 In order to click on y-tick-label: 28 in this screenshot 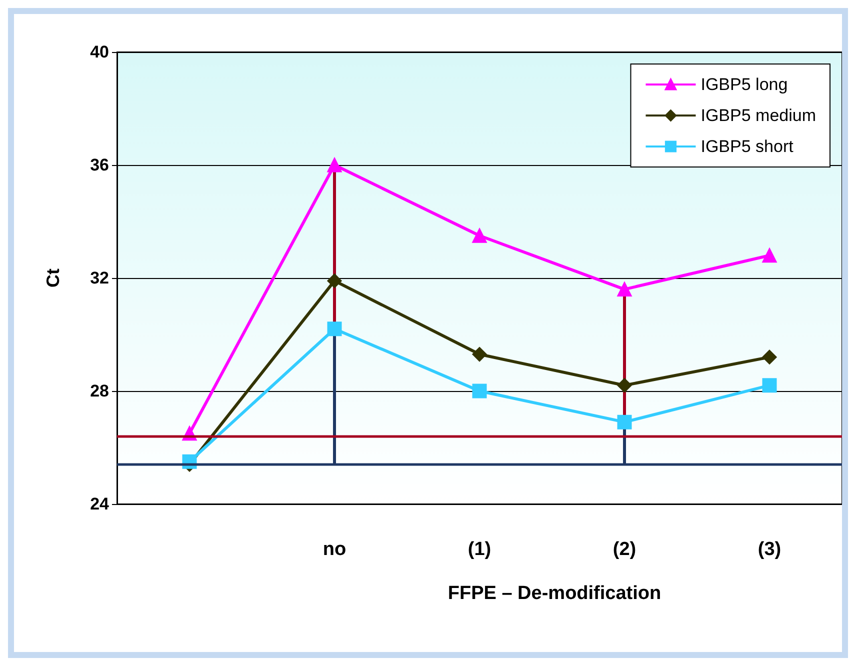, I will do `click(99, 391)`.